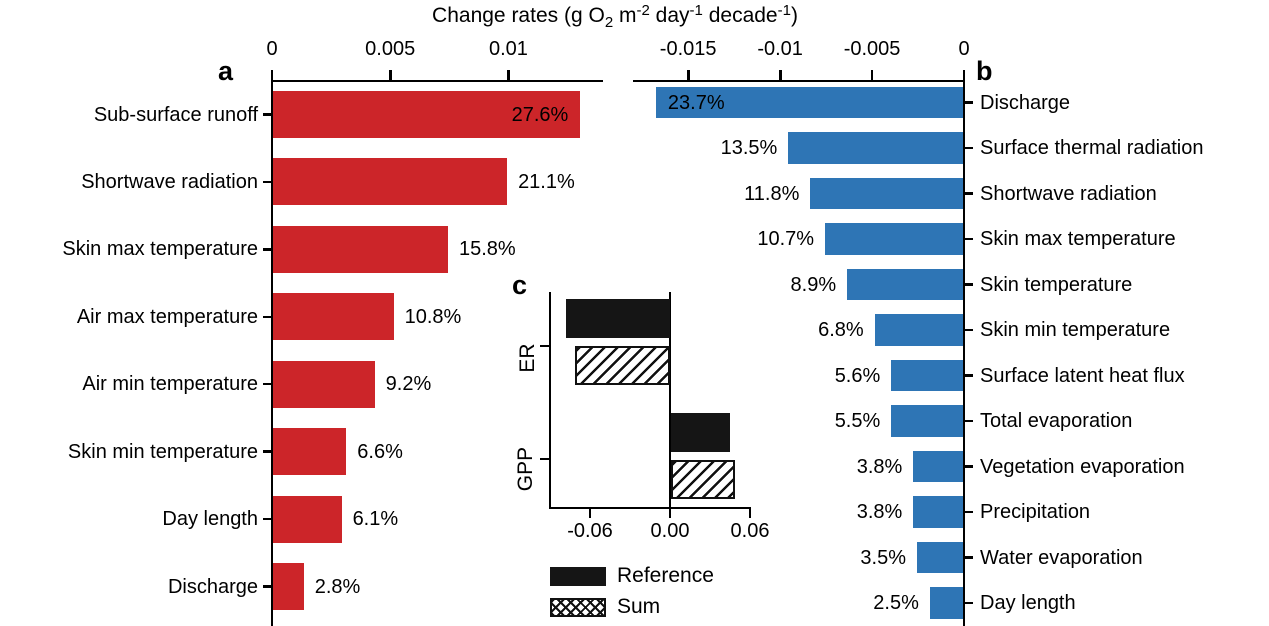 The image size is (1269, 626). What do you see at coordinates (841, 330) in the screenshot?
I see `panel-b-pct-label: 6.8%` at bounding box center [841, 330].